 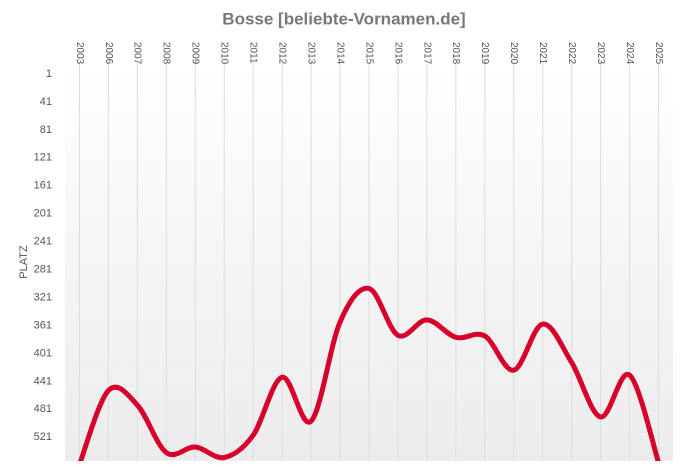 What do you see at coordinates (658, 53) in the screenshot?
I see `x-tick-label: 2025` at bounding box center [658, 53].